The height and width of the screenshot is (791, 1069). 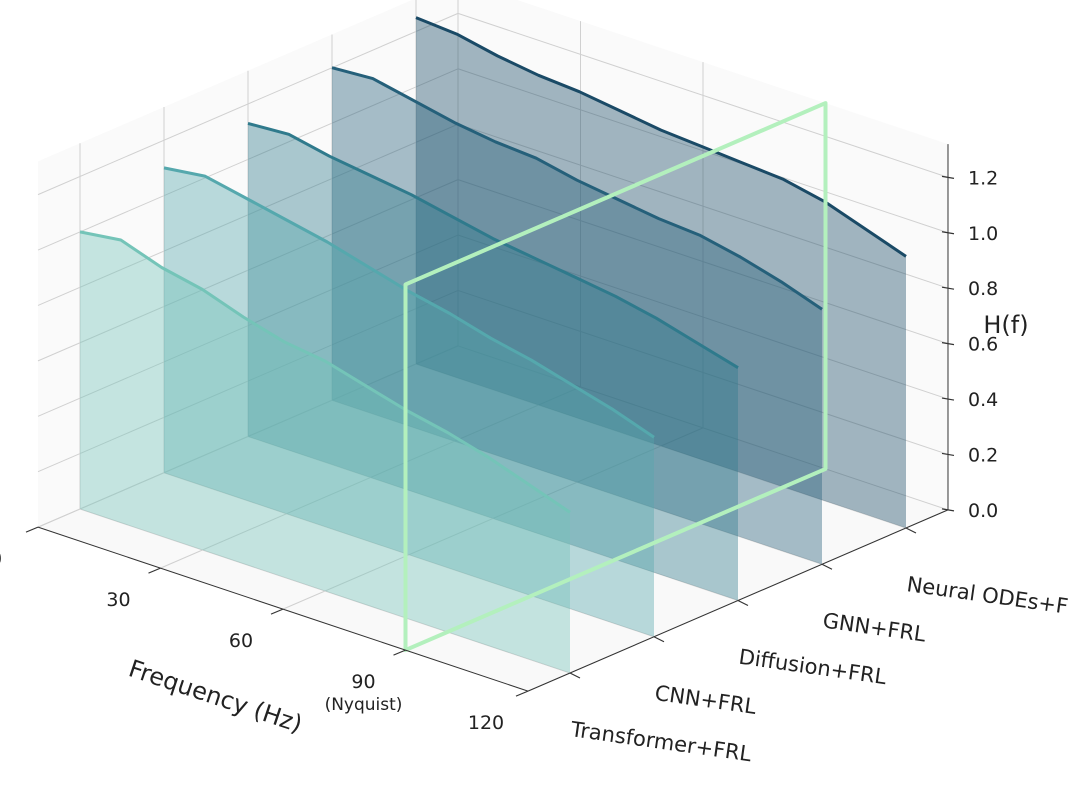 What do you see at coordinates (364, 705) in the screenshot?
I see `x-tick-annotation: (Nyquist)` at bounding box center [364, 705].